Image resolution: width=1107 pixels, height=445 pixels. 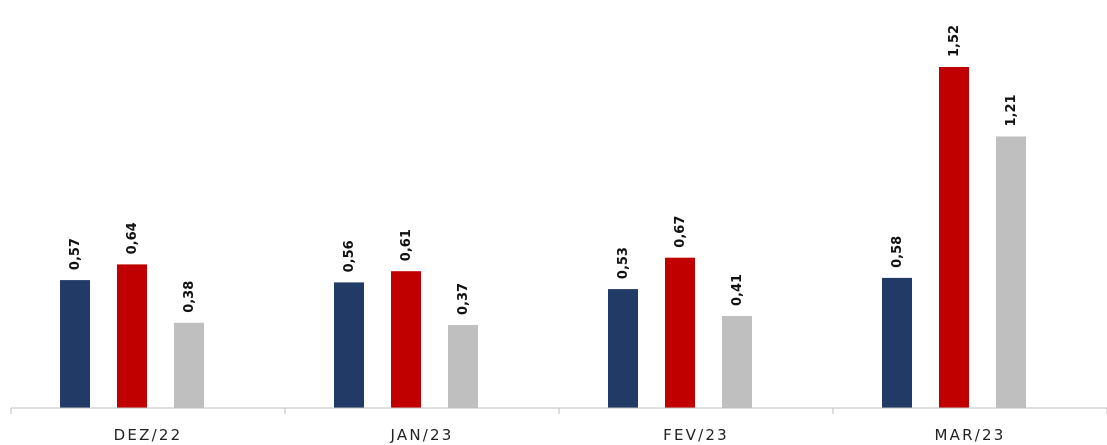 I want to click on data-label: 0,58, so click(x=897, y=252).